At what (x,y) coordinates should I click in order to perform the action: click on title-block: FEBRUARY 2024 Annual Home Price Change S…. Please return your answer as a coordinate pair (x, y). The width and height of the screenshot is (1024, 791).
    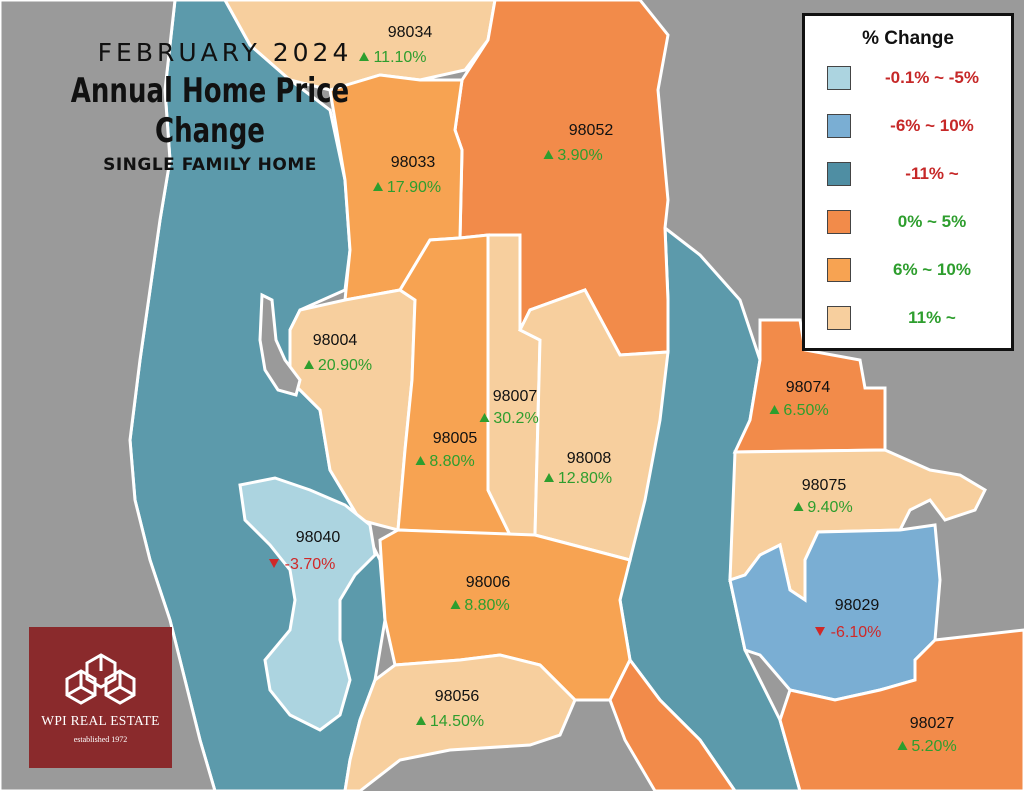
    Looking at the image, I should click on (210, 106).